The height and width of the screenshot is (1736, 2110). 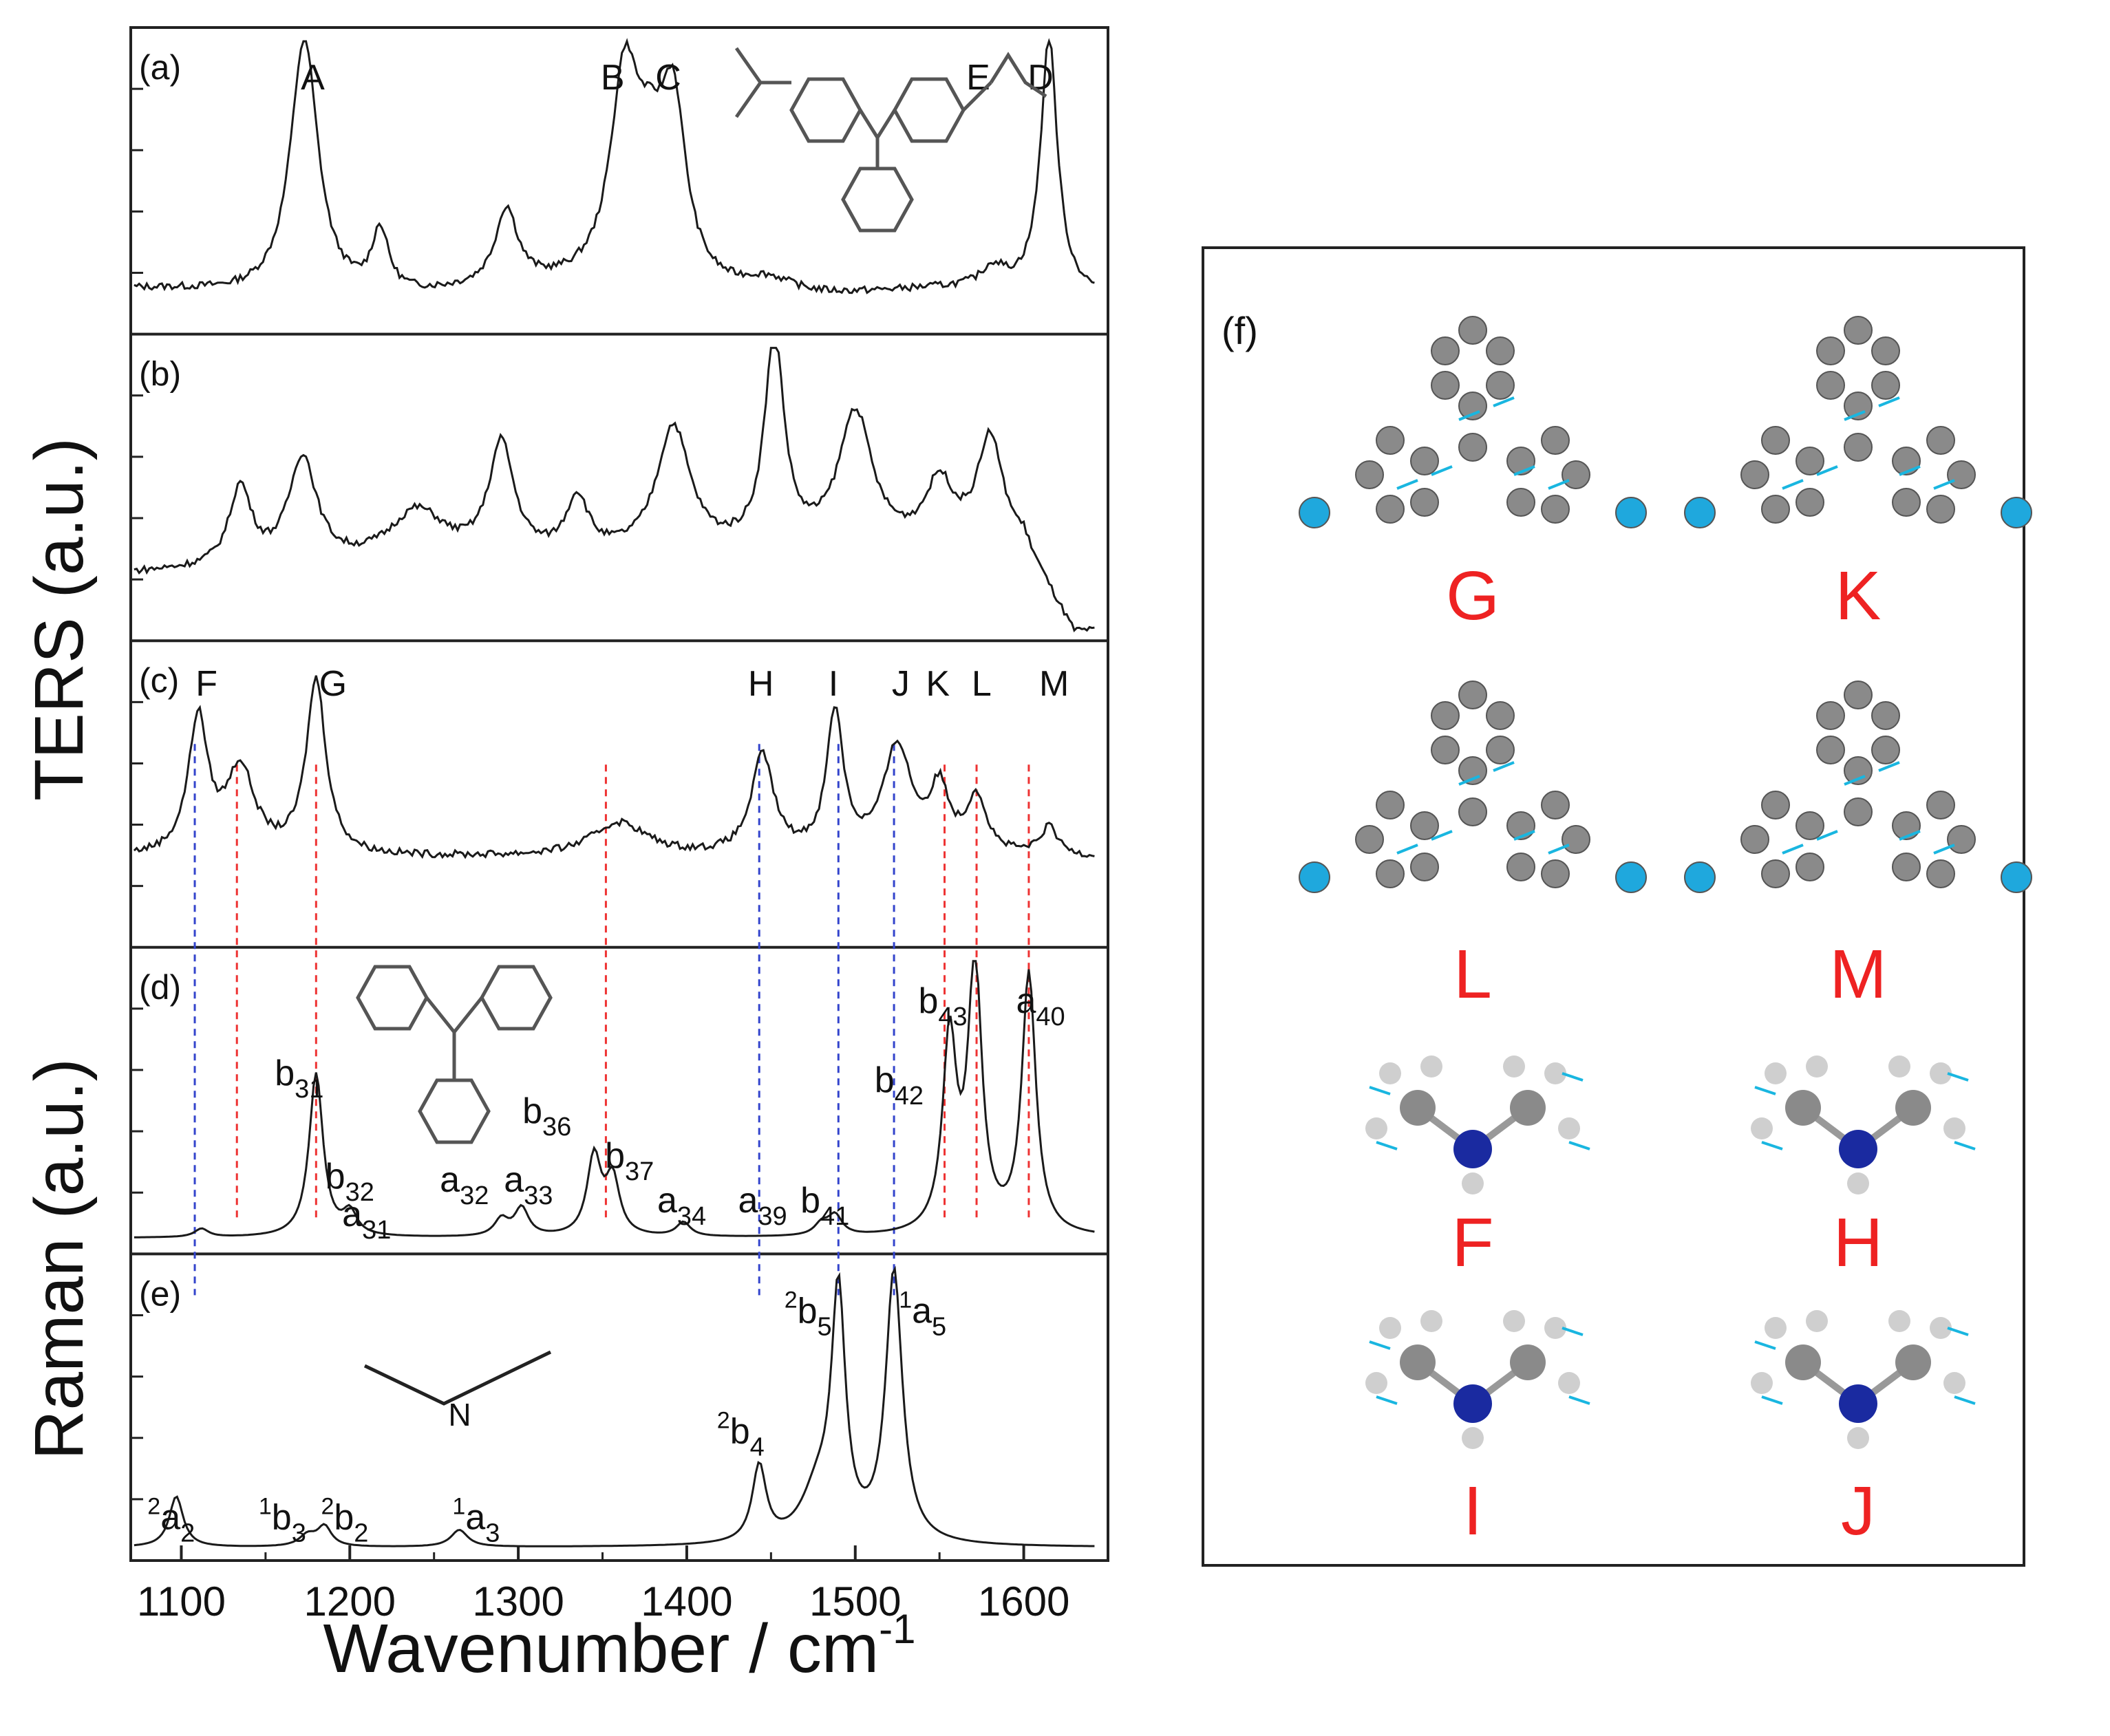 I want to click on peak-label-sub: 4, so click(x=757, y=1447).